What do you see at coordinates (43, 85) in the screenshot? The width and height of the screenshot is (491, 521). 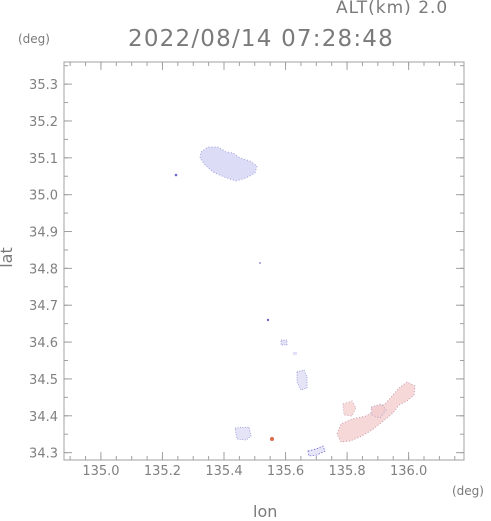 I see `y-tick-label: 35.3` at bounding box center [43, 85].